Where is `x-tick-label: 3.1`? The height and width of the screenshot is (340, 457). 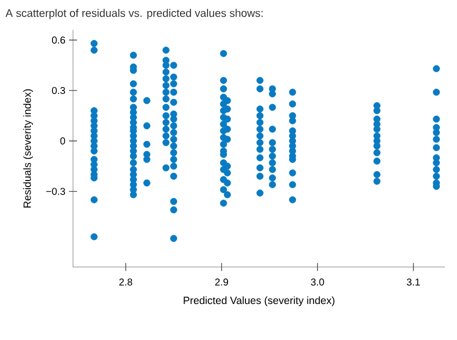 x-tick-label: 3.1 is located at coordinates (413, 282).